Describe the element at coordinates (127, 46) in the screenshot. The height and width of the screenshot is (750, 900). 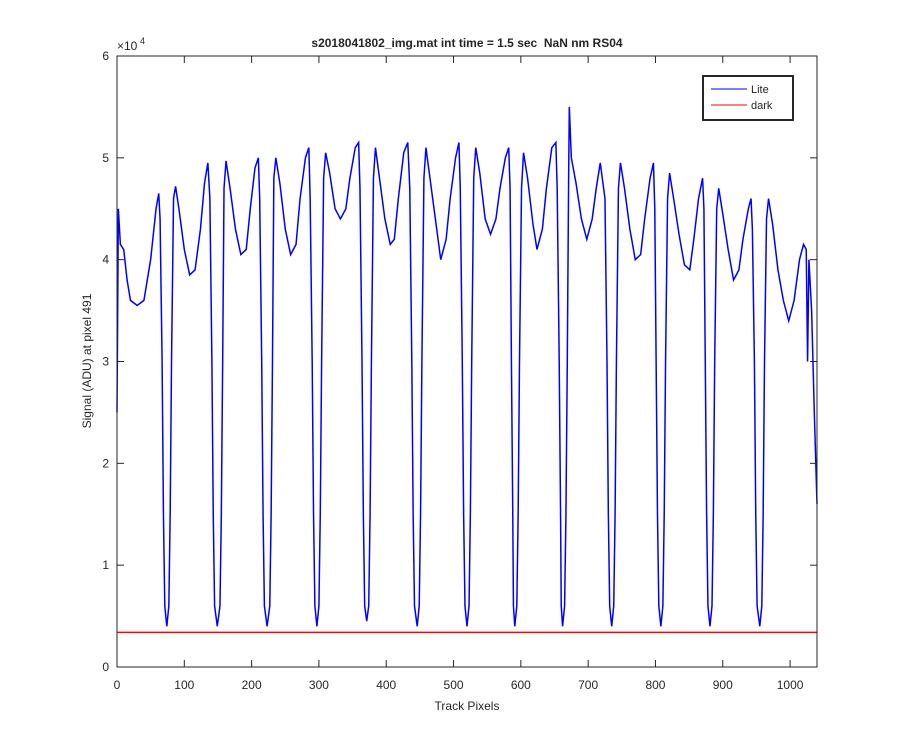
I see `y-exponent-base: ×10` at that location.